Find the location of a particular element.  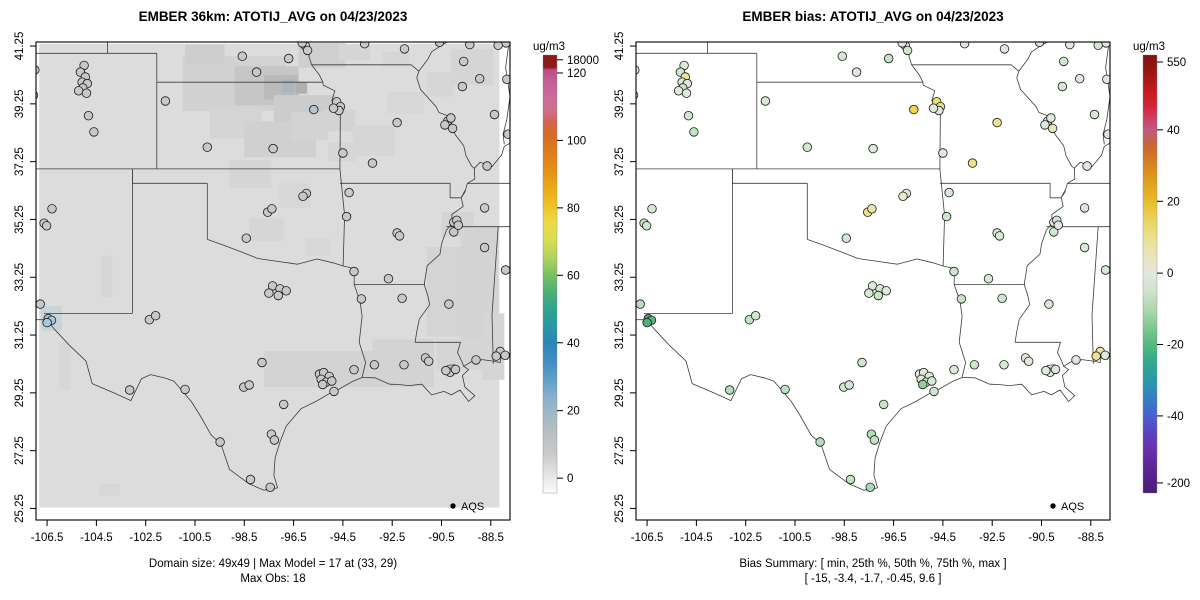

colorbar-tick-label: 40 is located at coordinates (1173, 131).